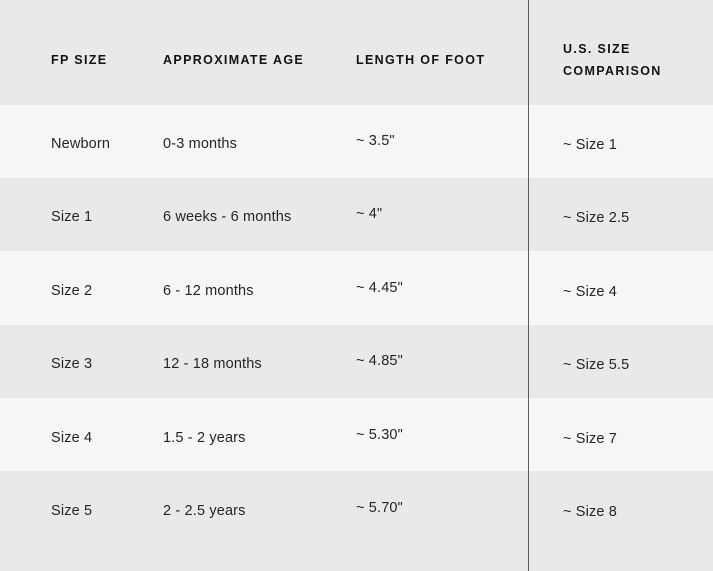 The height and width of the screenshot is (571, 713). Describe the element at coordinates (72, 217) in the screenshot. I see `table-row: Size 1` at that location.